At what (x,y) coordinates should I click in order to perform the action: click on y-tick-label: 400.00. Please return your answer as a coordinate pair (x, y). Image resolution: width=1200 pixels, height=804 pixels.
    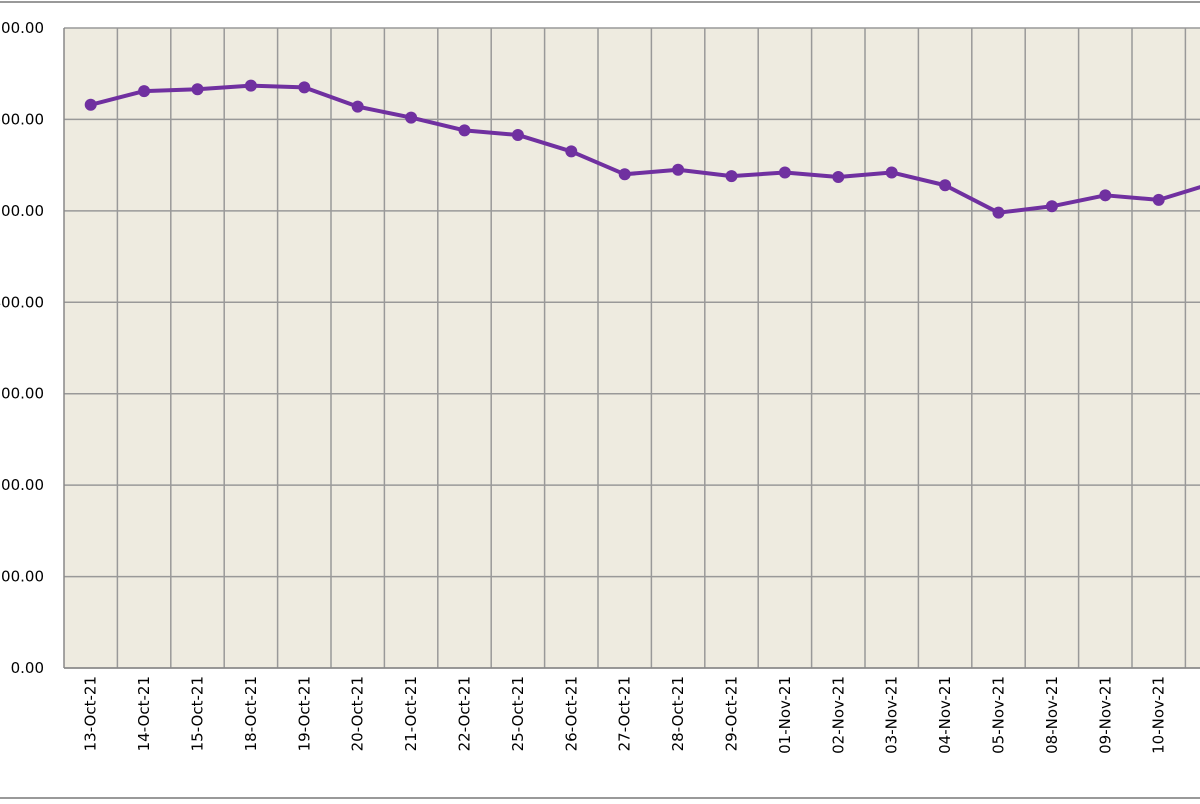
    Looking at the image, I should click on (22, 302).